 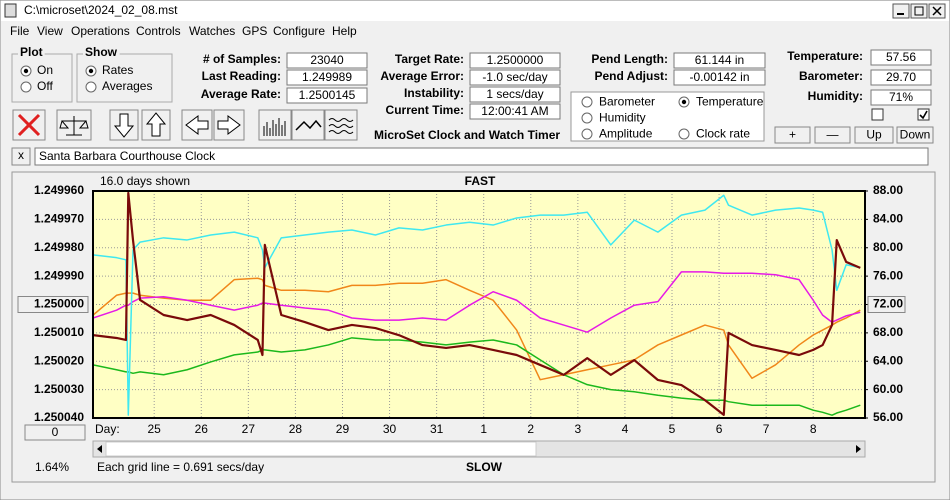 I want to click on offset-button, so click(x=55, y=432).